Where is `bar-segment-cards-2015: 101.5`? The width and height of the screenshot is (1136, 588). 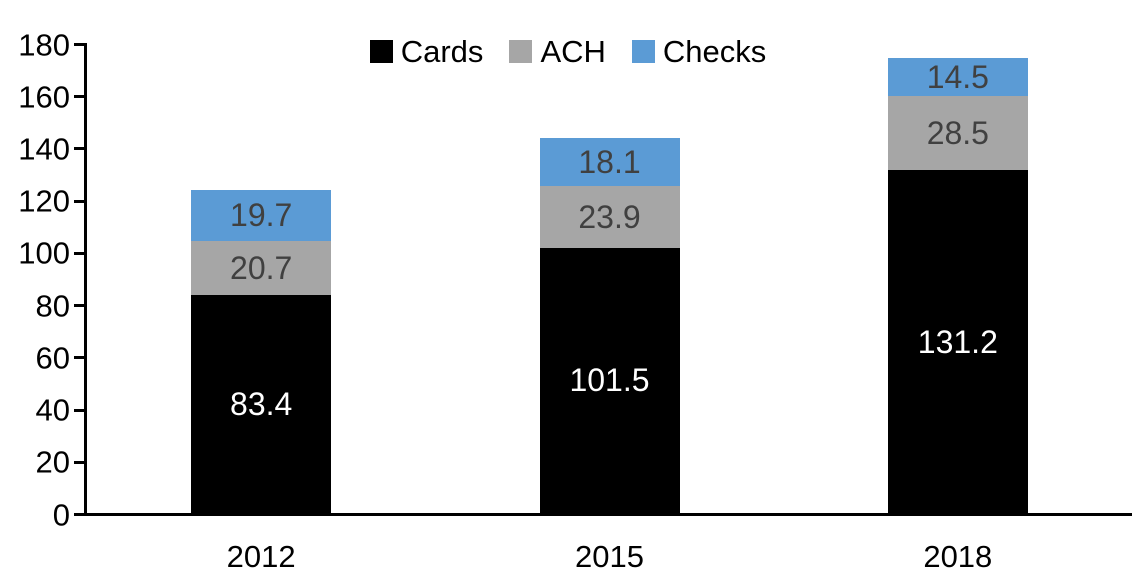
bar-segment-cards-2015: 101.5 is located at coordinates (609, 380).